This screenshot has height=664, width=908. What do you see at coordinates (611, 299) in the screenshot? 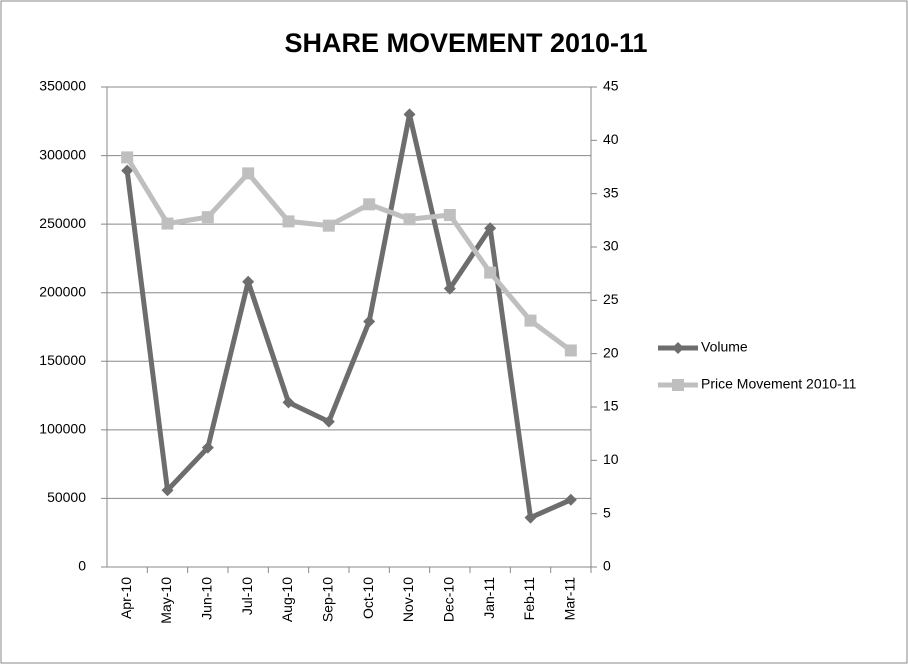
I see `y2-tick-label: 25` at bounding box center [611, 299].